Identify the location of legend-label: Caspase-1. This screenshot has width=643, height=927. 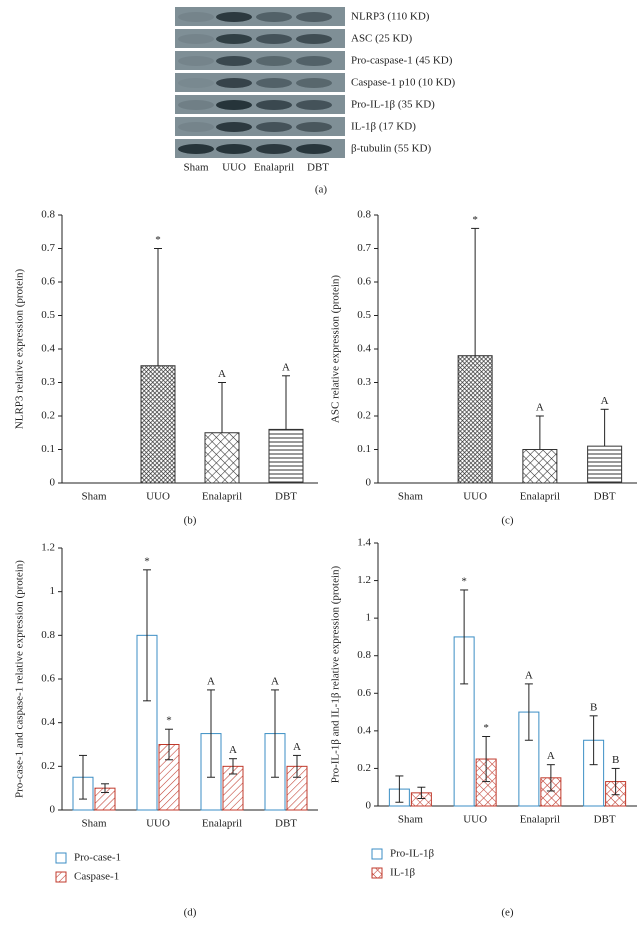
(96, 877).